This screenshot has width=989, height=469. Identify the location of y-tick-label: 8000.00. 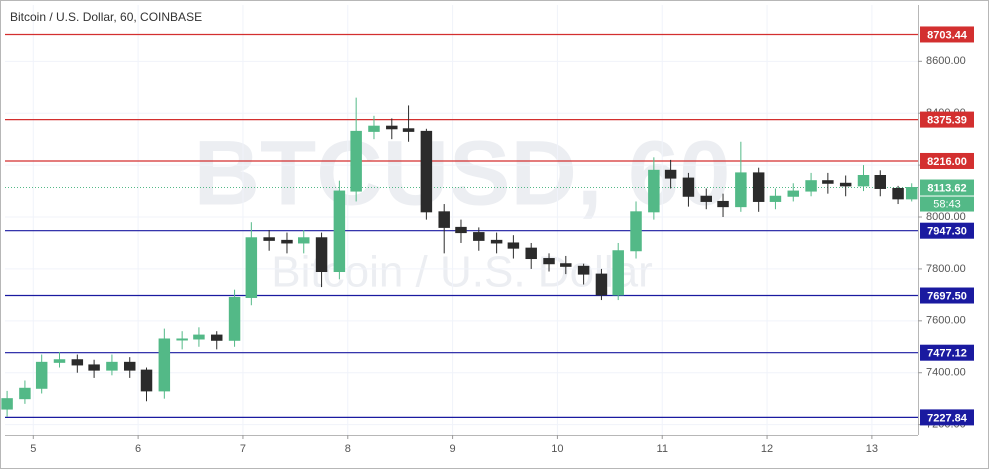
(946, 217).